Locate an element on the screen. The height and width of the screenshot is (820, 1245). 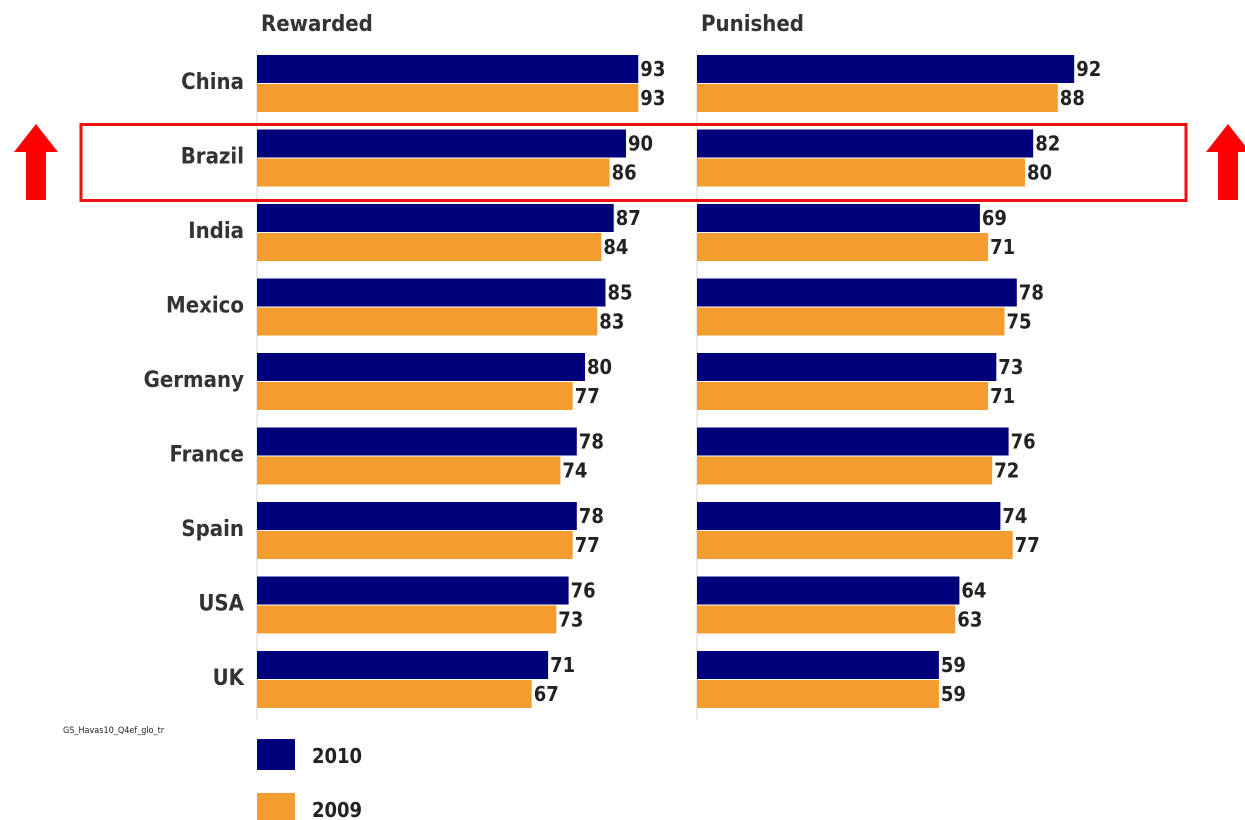
category-label-usa: USA is located at coordinates (221, 604).